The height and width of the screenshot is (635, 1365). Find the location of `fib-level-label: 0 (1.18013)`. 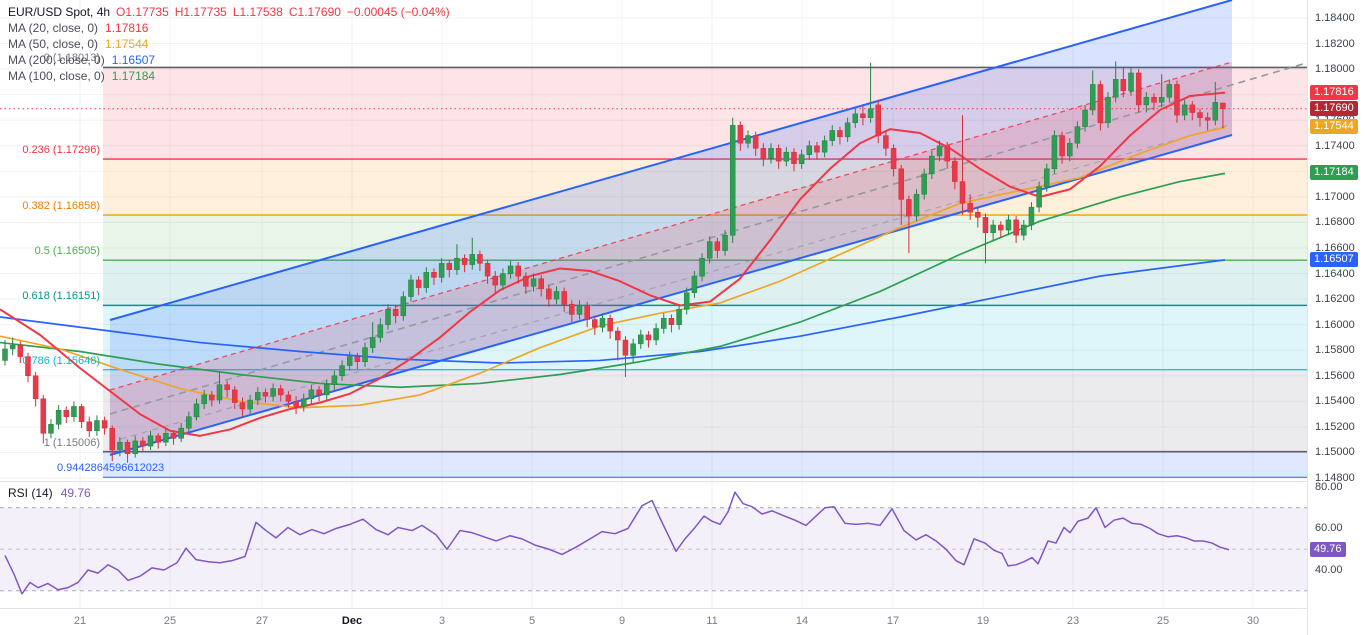

fib-level-label: 0 (1.18013) is located at coordinates (71, 58).